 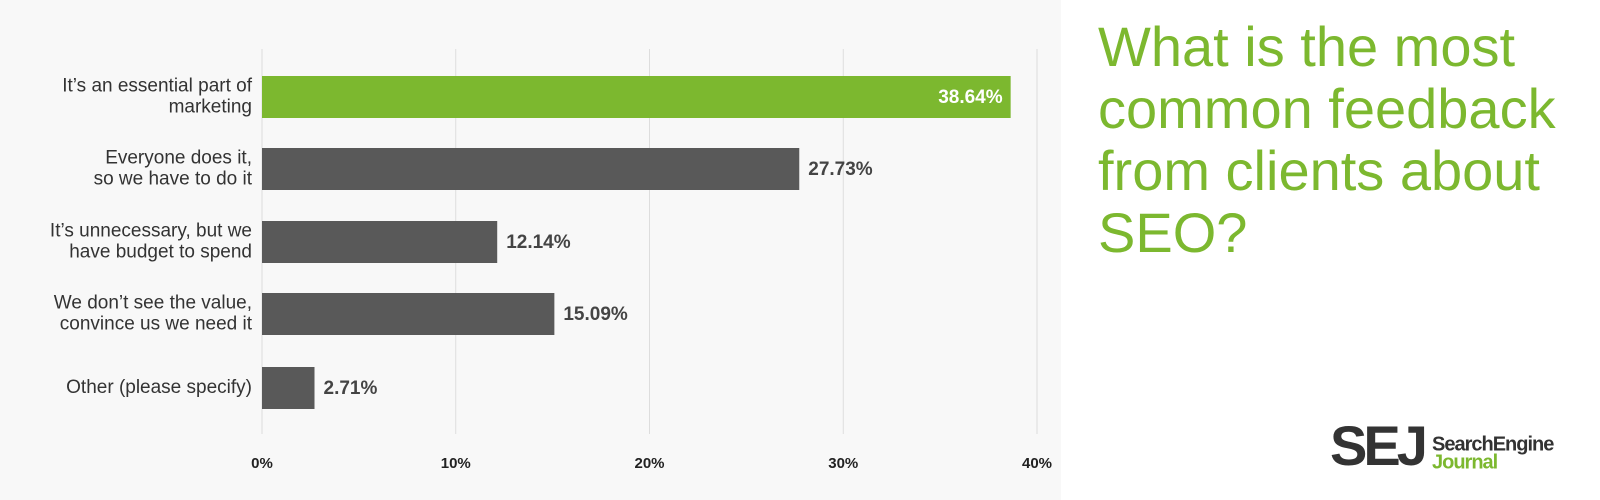 I want to click on logo-mark: SEJ, so click(x=1377, y=445).